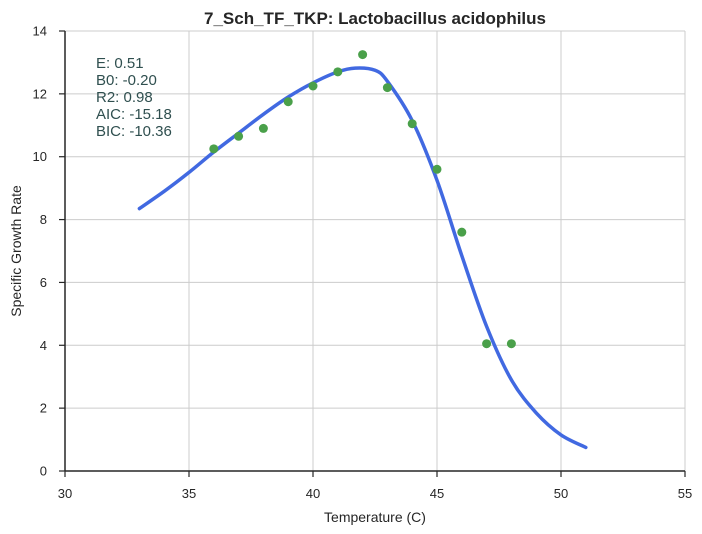 The image size is (702, 534). I want to click on stat-bic: BIC: -10.36, so click(134, 131).